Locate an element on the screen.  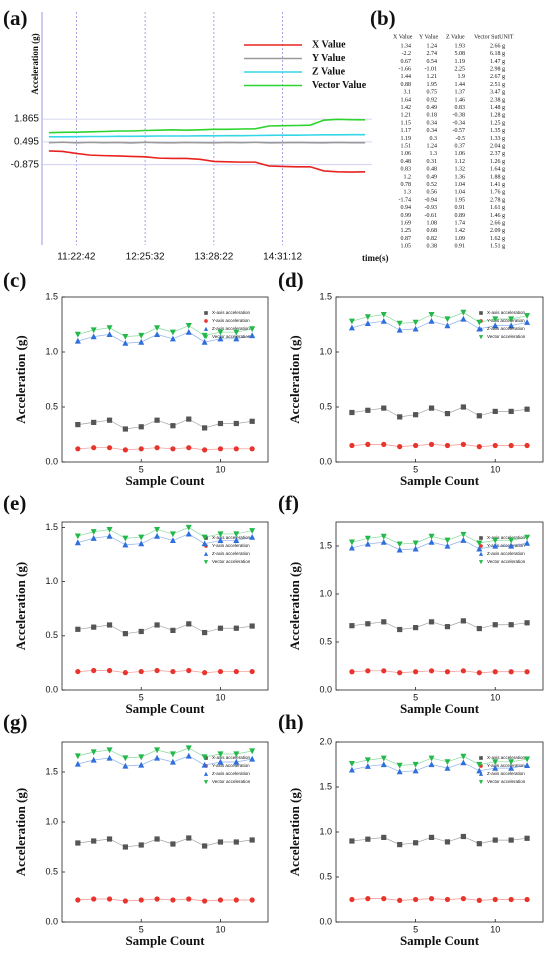
table-cell: 1.15 is located at coordinates (406, 123).